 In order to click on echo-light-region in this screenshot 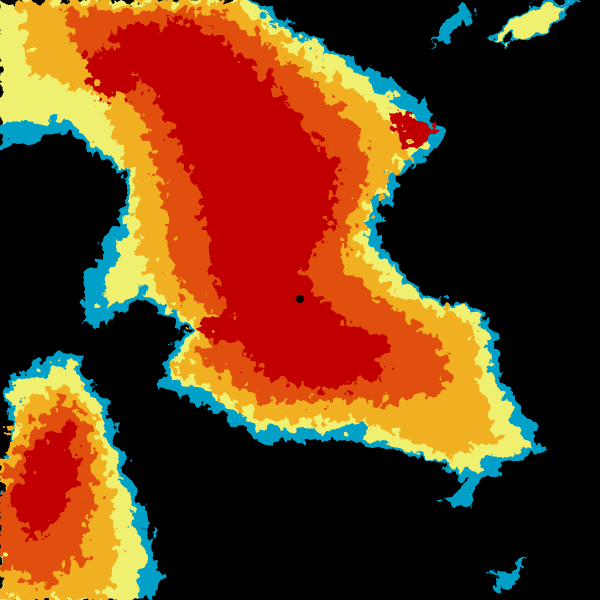, I will do `click(532, 22)`.